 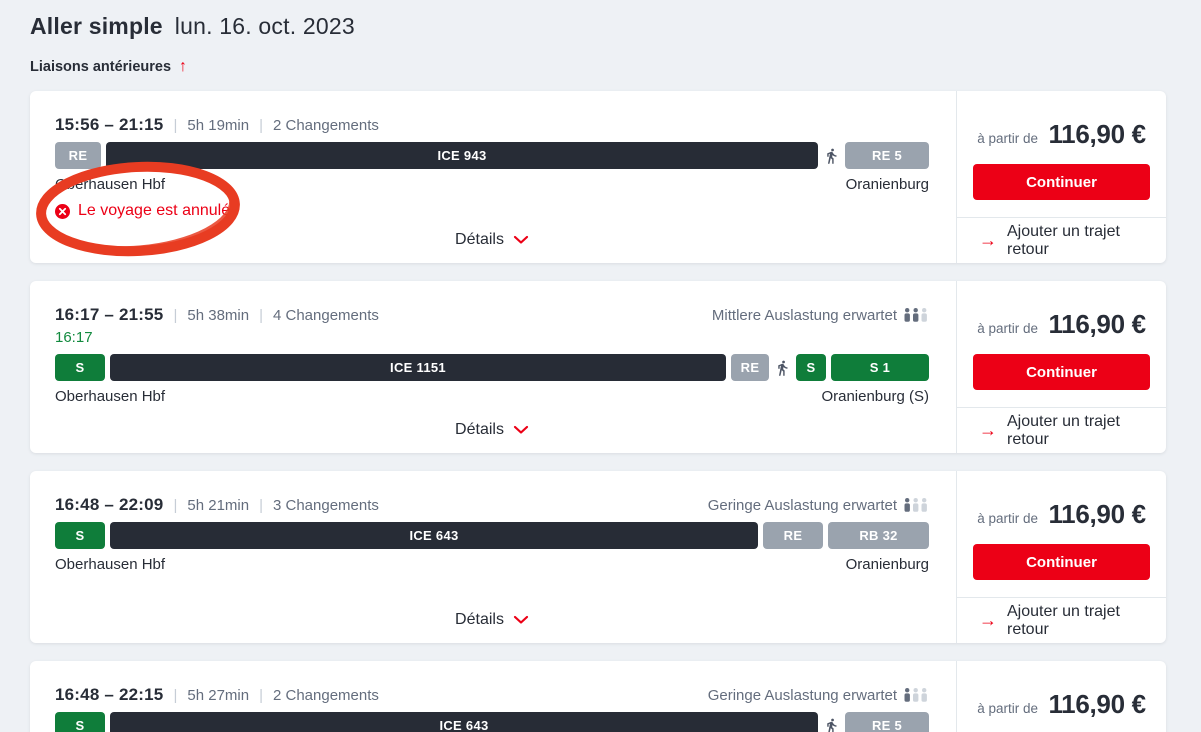 I want to click on time-range: 16:48 – 22:15, so click(x=109, y=694).